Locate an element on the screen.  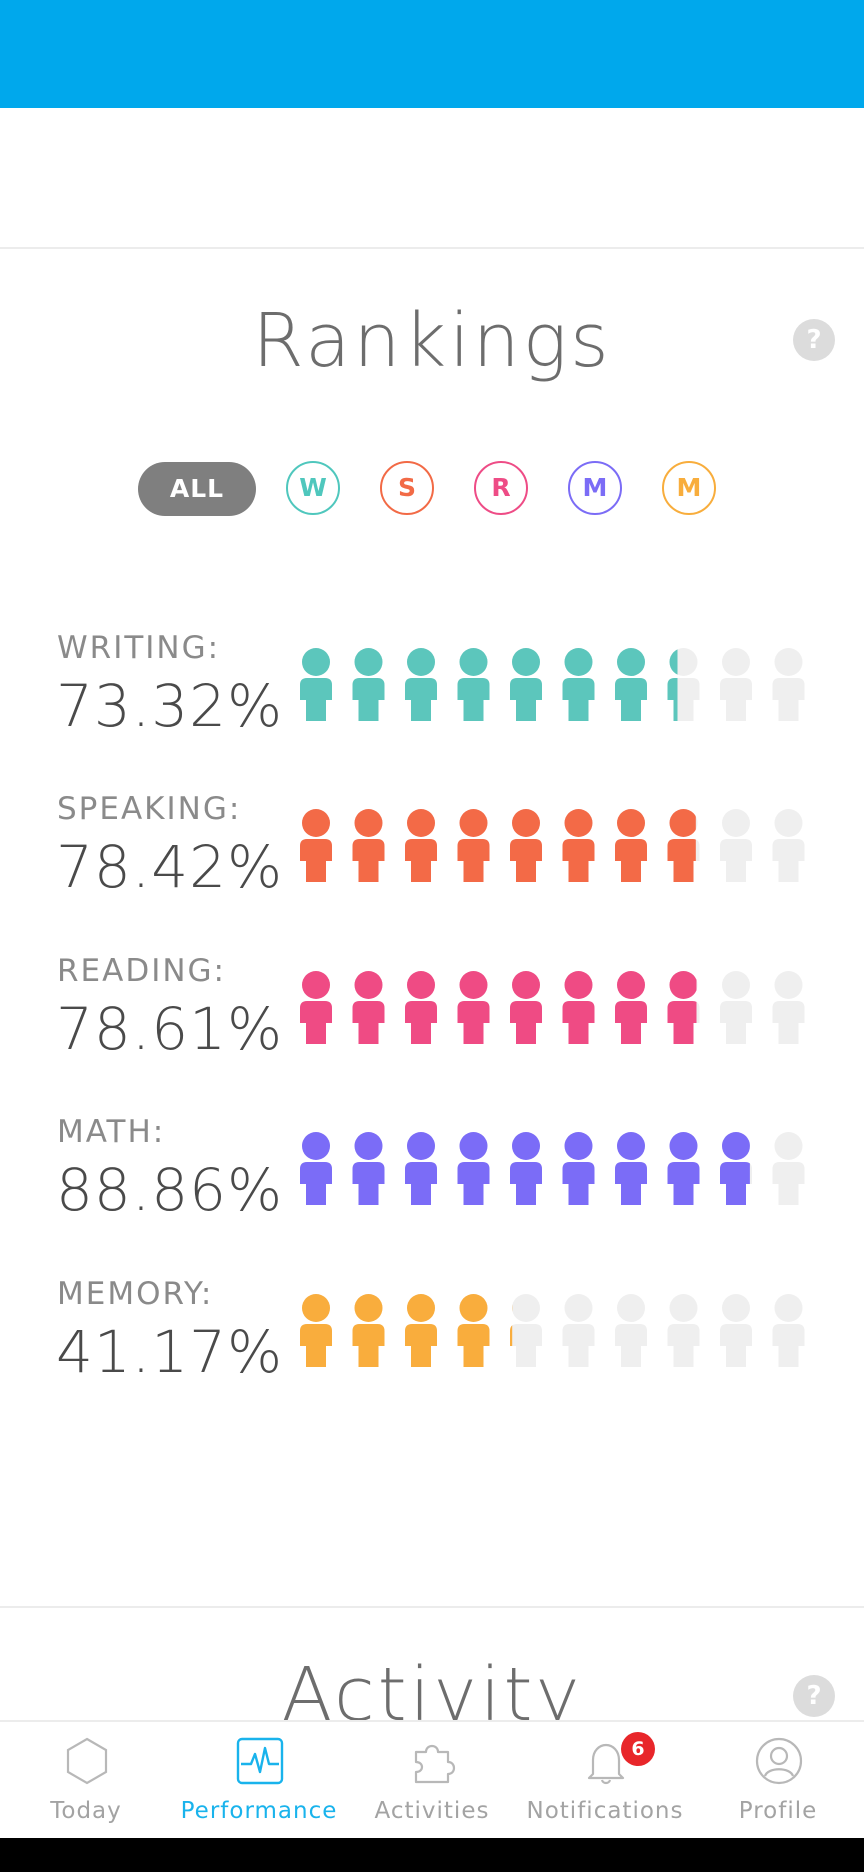
filter-memory-button: M is located at coordinates (689, 488).